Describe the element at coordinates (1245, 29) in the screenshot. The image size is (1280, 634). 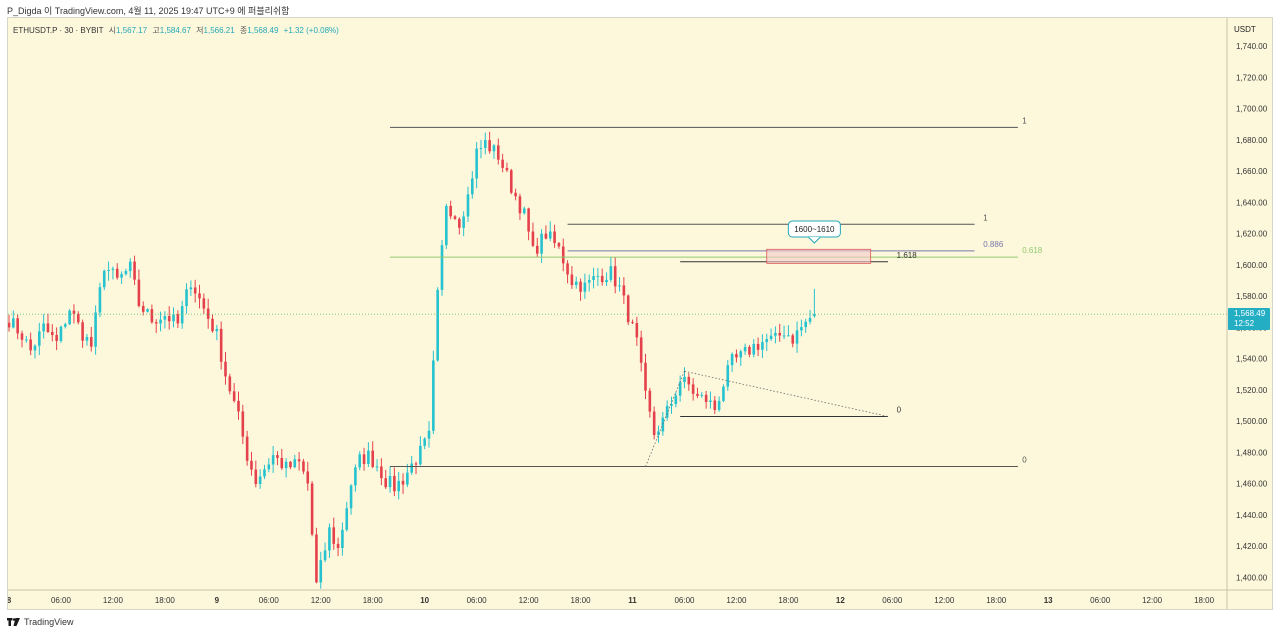
I see `currency-label: USDT` at that location.